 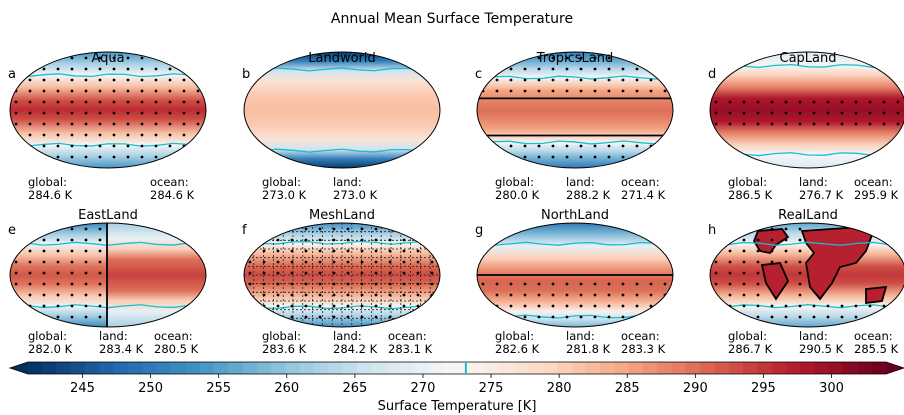 What do you see at coordinates (342, 275) in the screenshot?
I see `map-field` at bounding box center [342, 275].